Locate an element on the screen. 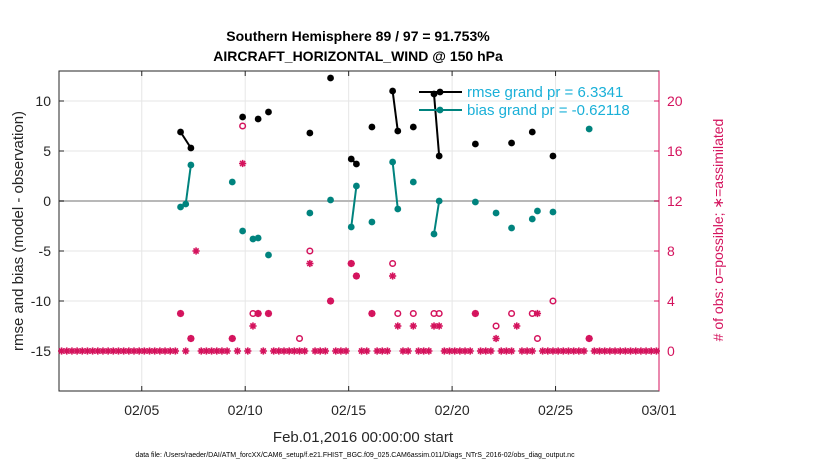 The height and width of the screenshot is (470, 830). y-tick-label: 0 is located at coordinates (47, 201).